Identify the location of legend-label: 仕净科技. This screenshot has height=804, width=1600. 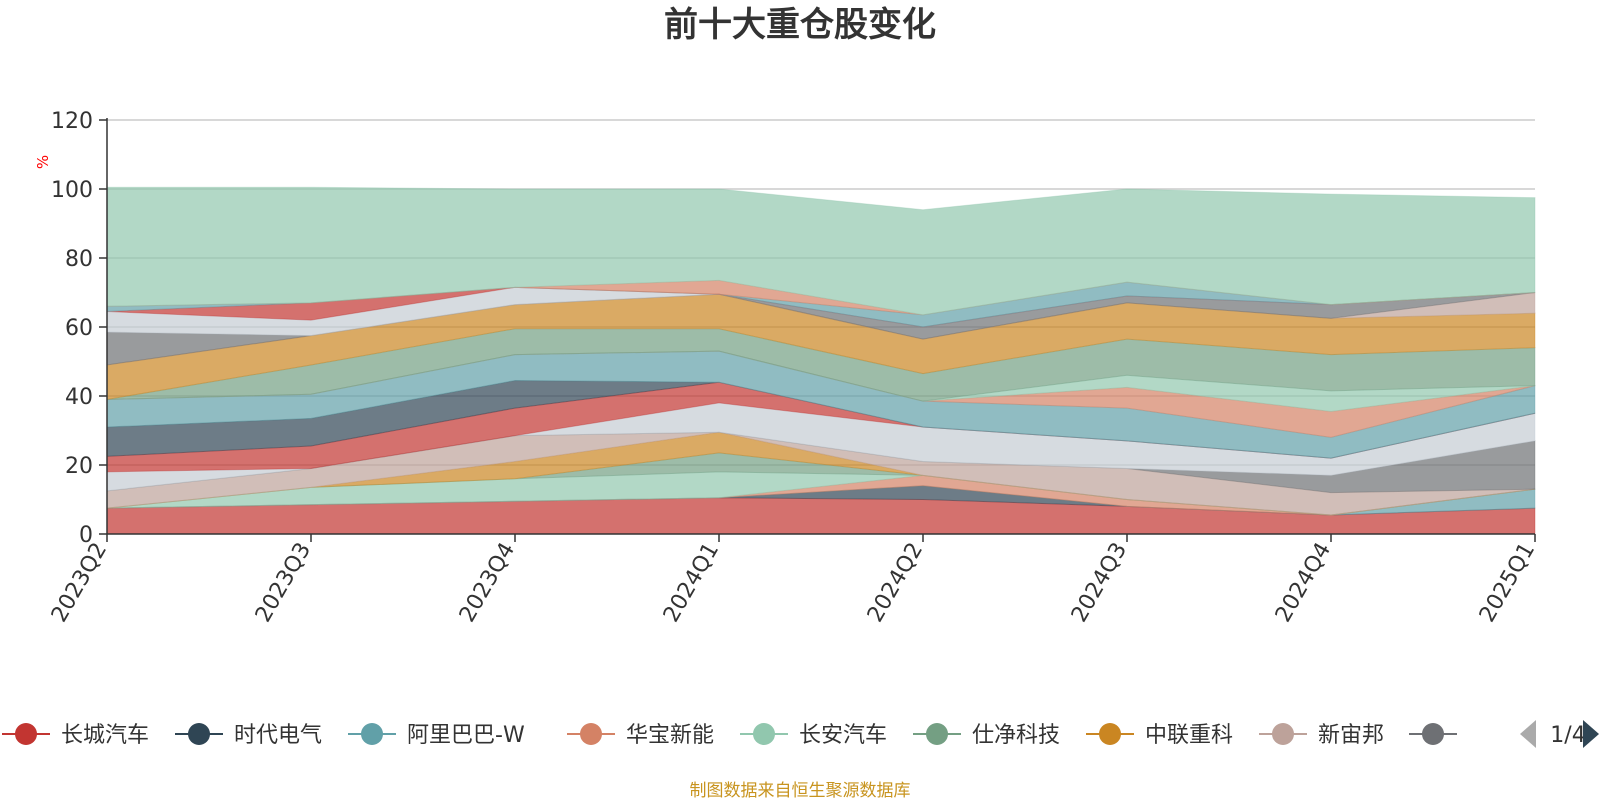
(1016, 735).